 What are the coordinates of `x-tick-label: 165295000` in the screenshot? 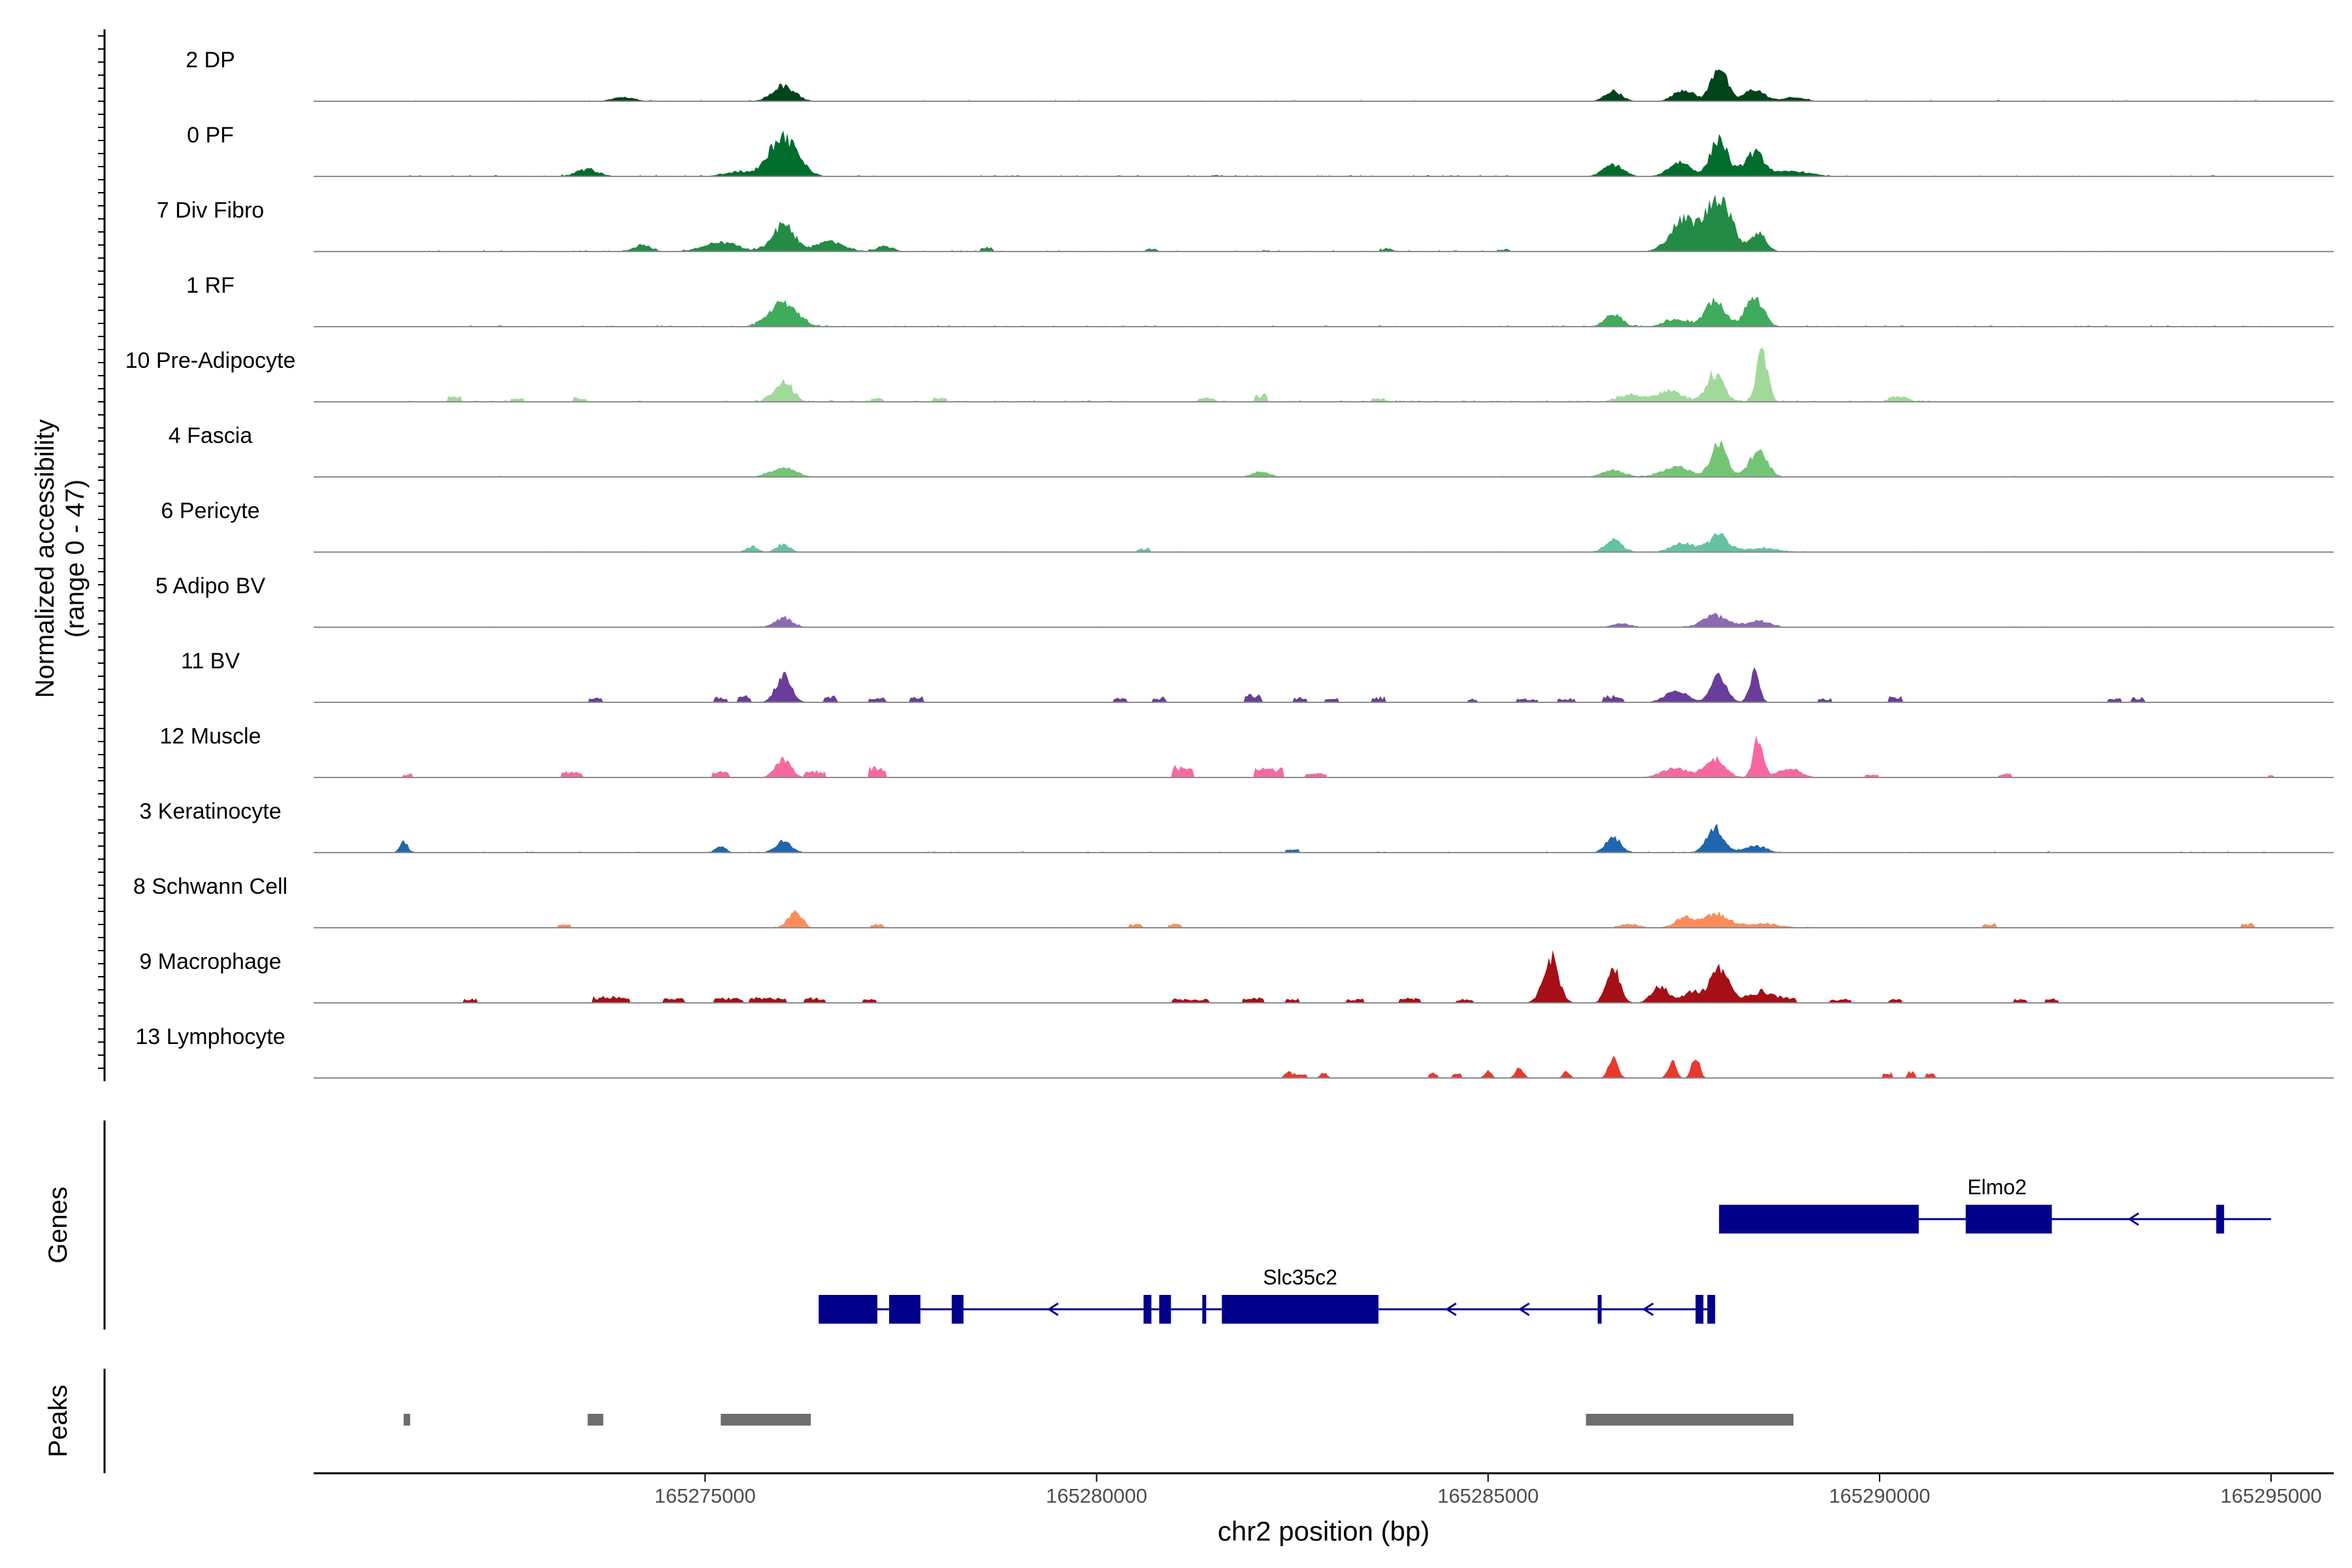 It's located at (2271, 1495).